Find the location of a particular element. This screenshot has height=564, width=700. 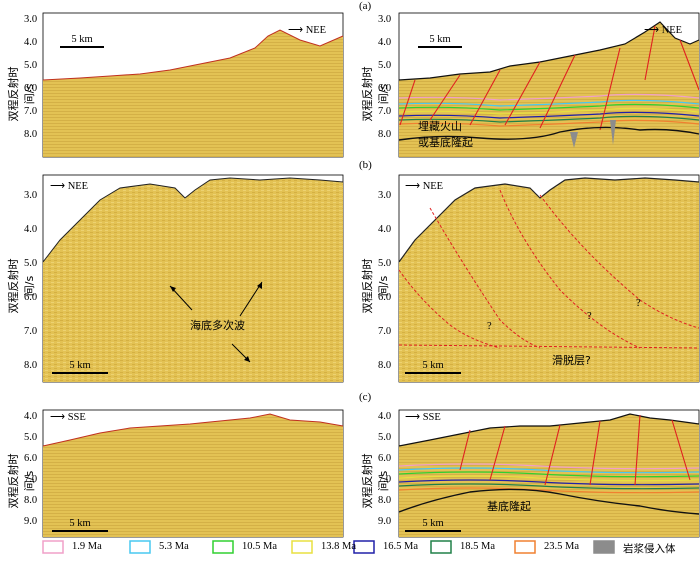

tick-c-left-4: 8.0 is located at coordinates (31, 500).